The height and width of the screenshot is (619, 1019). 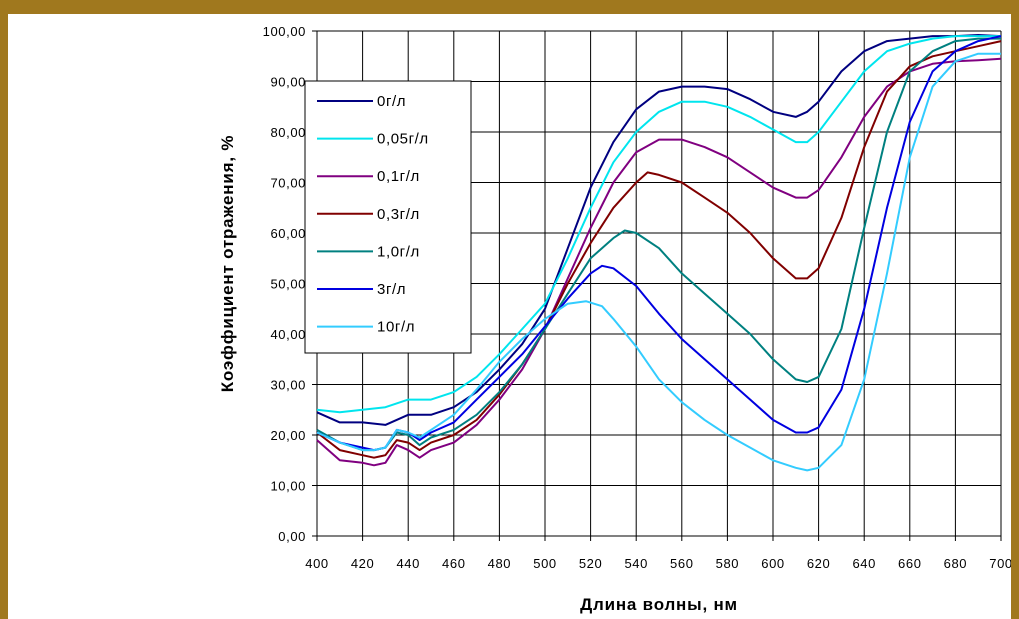 I want to click on x-axis-title: Длина волны, нм, so click(x=659, y=604).